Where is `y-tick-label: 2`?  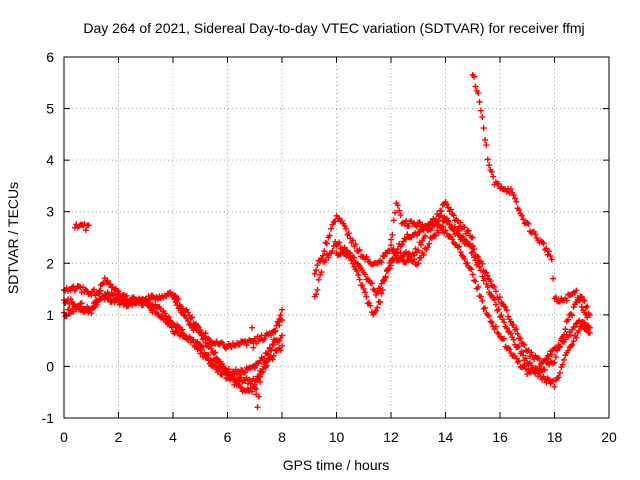 y-tick-label: 2 is located at coordinates (50, 263).